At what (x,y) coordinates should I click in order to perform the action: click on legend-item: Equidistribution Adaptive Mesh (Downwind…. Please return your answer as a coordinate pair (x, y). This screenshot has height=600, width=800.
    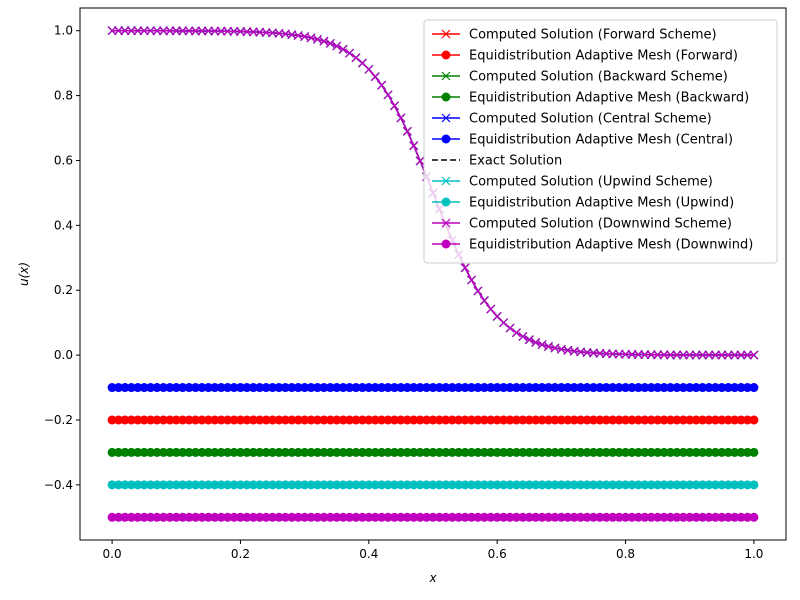
    Looking at the image, I should click on (592, 245).